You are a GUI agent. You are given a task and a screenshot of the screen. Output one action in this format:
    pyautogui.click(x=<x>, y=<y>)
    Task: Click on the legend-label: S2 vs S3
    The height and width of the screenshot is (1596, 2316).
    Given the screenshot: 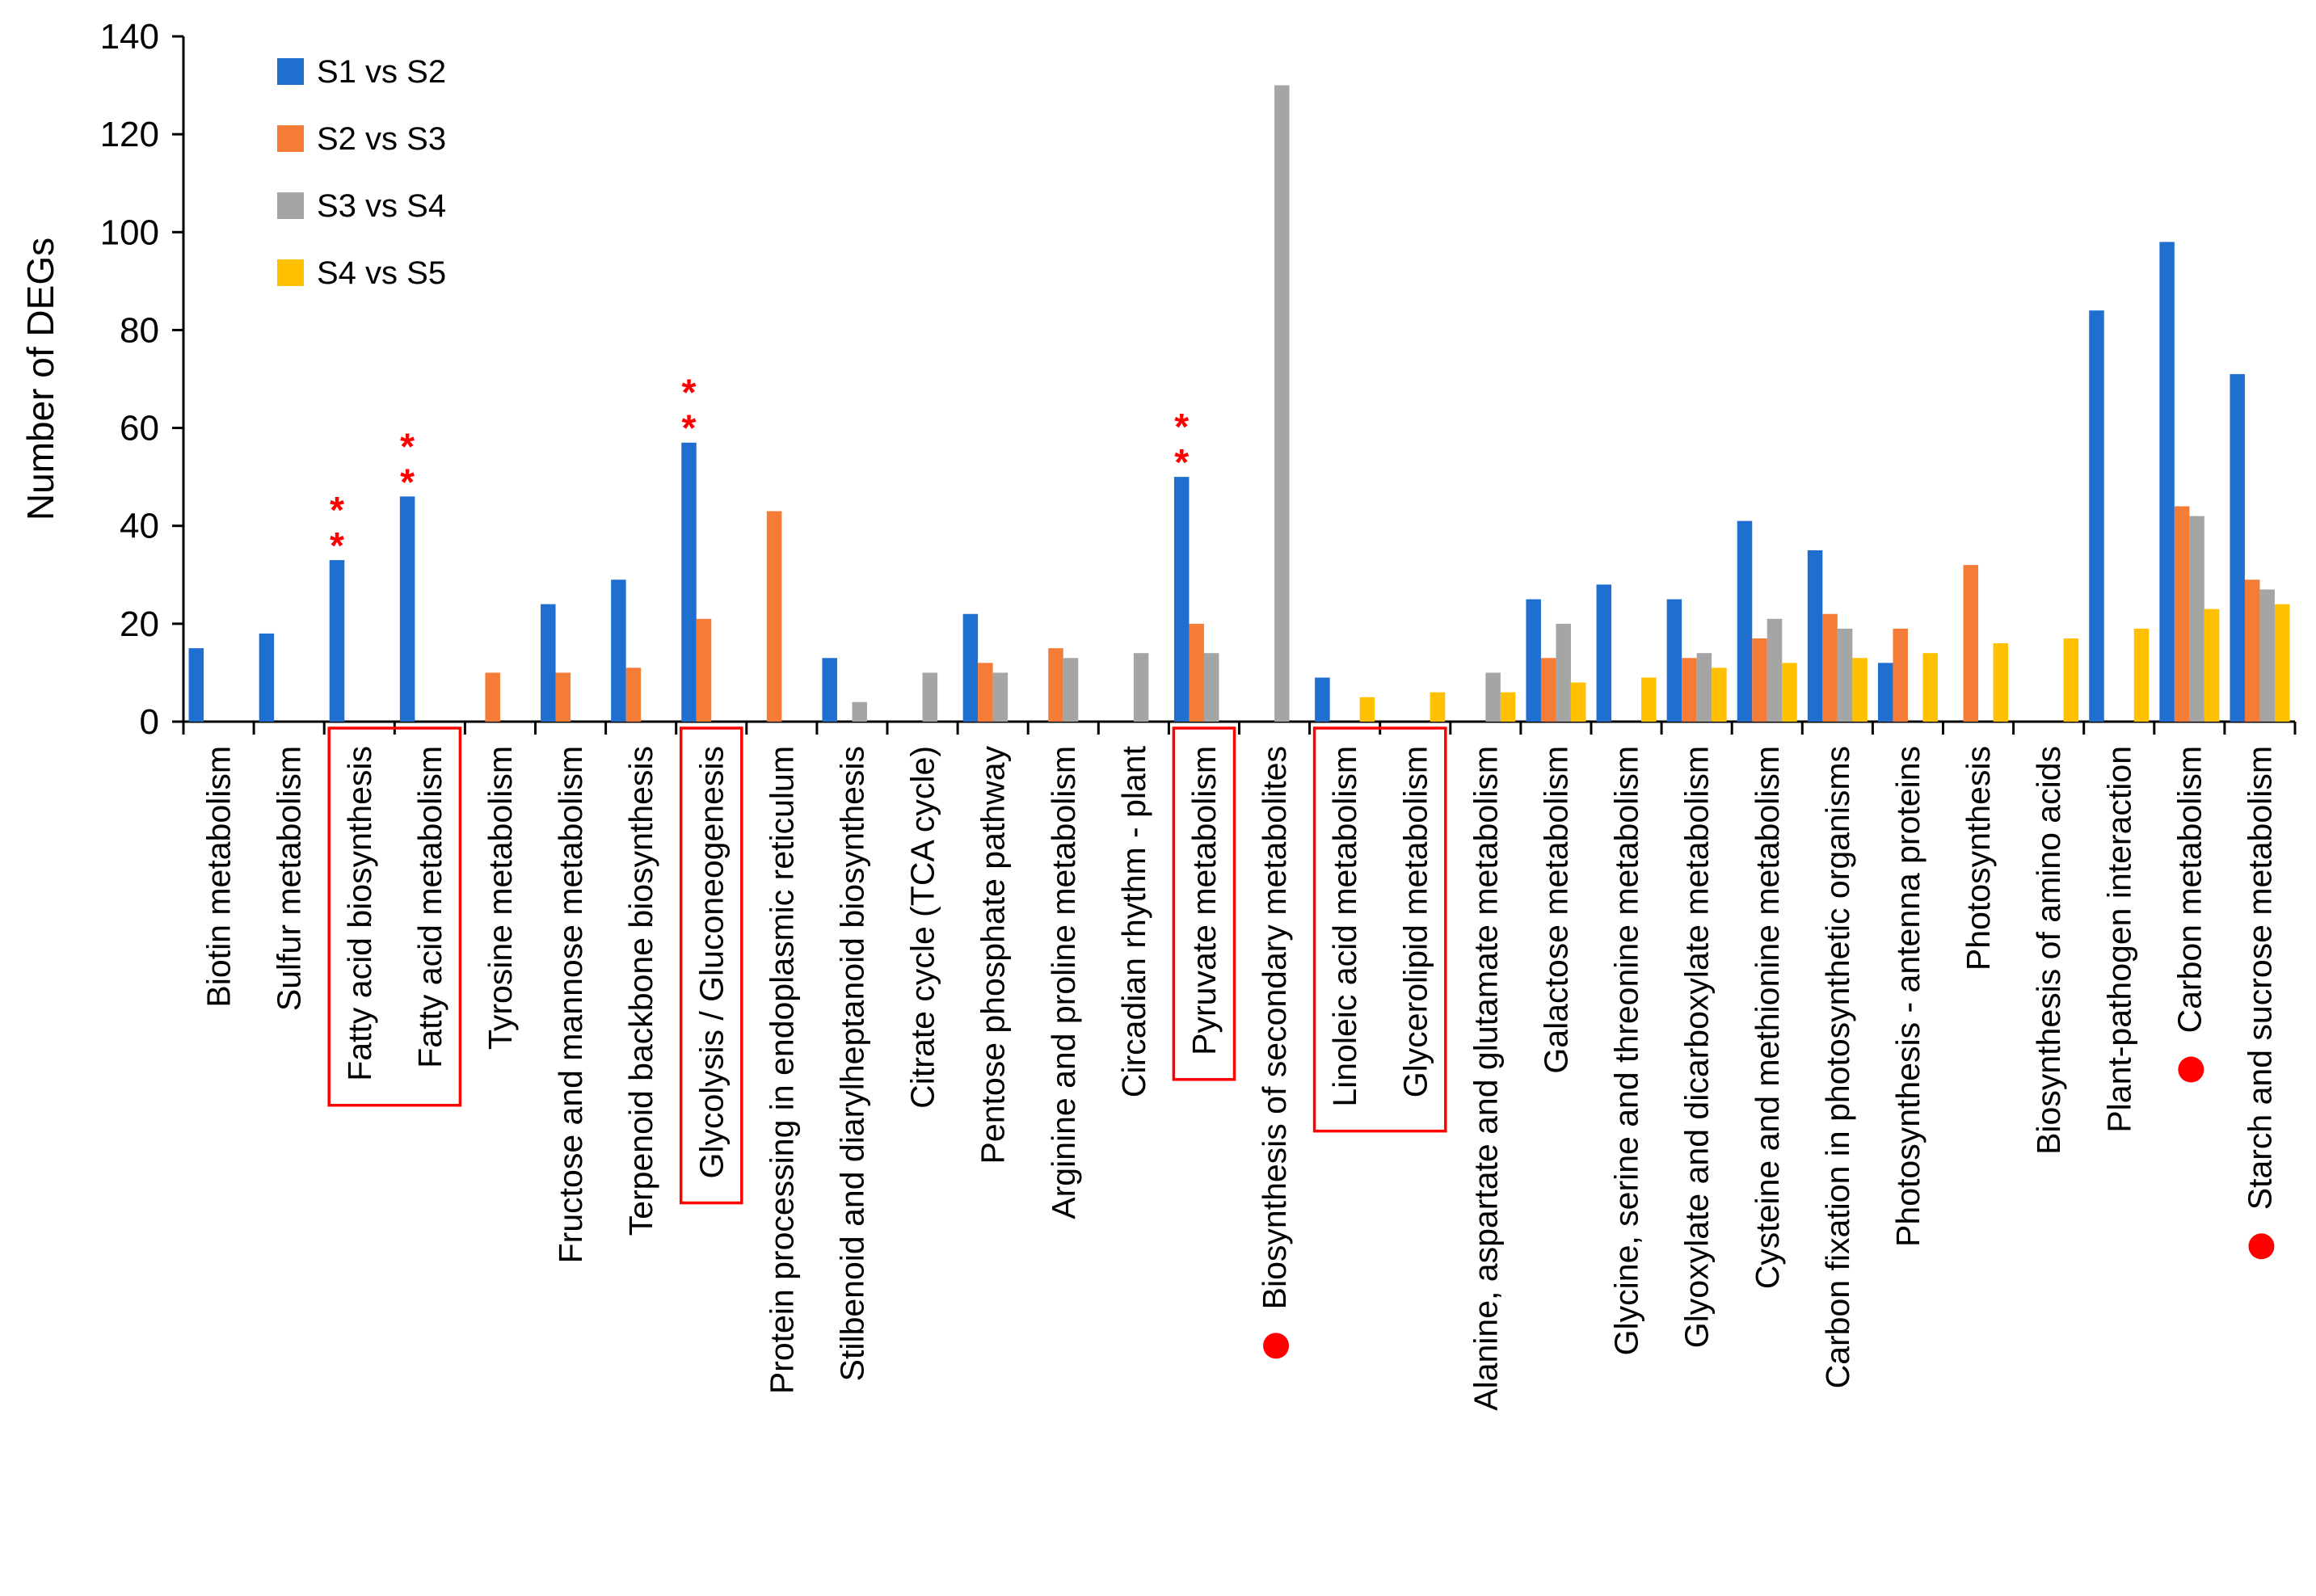 What is the action you would take?
    pyautogui.click(x=381, y=139)
    